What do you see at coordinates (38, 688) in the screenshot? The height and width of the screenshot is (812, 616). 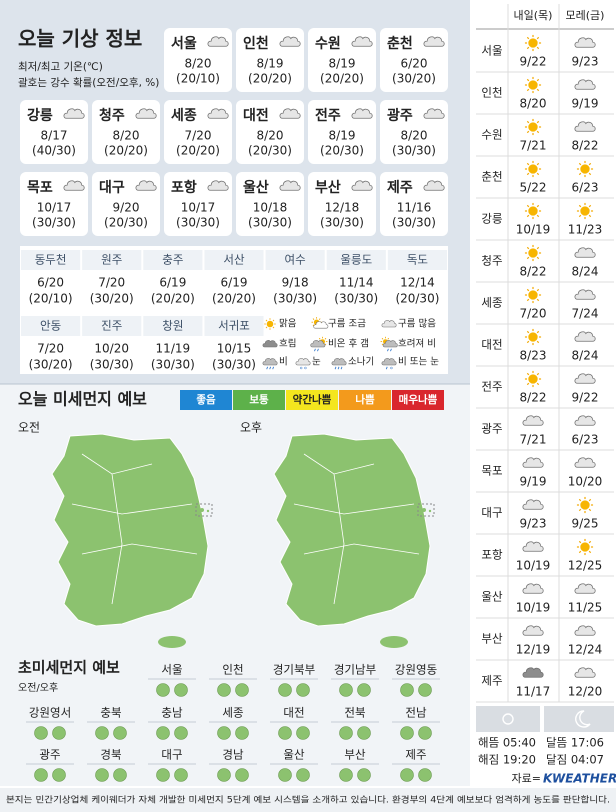 I see `subtitle: 오전/오후` at bounding box center [38, 688].